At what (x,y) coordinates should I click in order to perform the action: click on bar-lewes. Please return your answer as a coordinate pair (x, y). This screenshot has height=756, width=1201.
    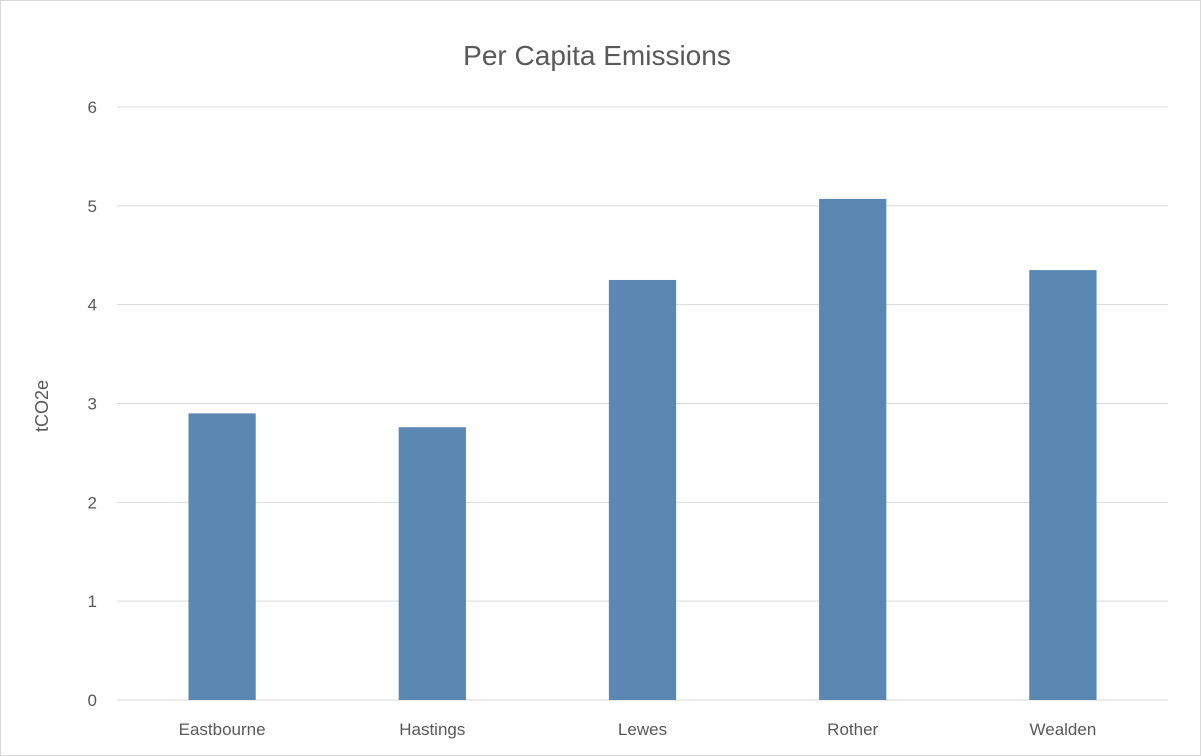
    Looking at the image, I should click on (642, 489).